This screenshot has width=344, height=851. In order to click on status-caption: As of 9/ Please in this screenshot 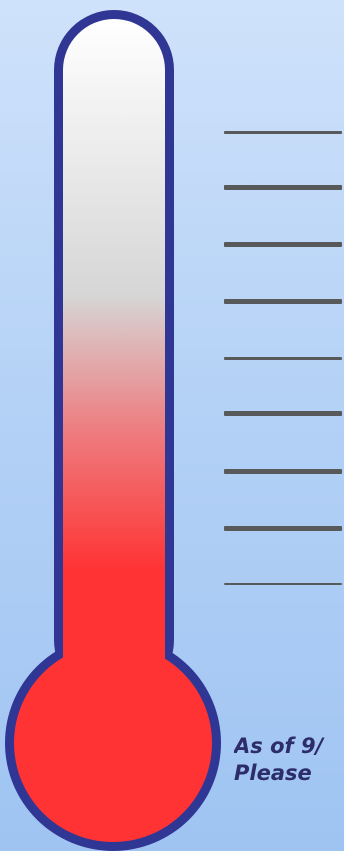, I will do `click(289, 760)`.